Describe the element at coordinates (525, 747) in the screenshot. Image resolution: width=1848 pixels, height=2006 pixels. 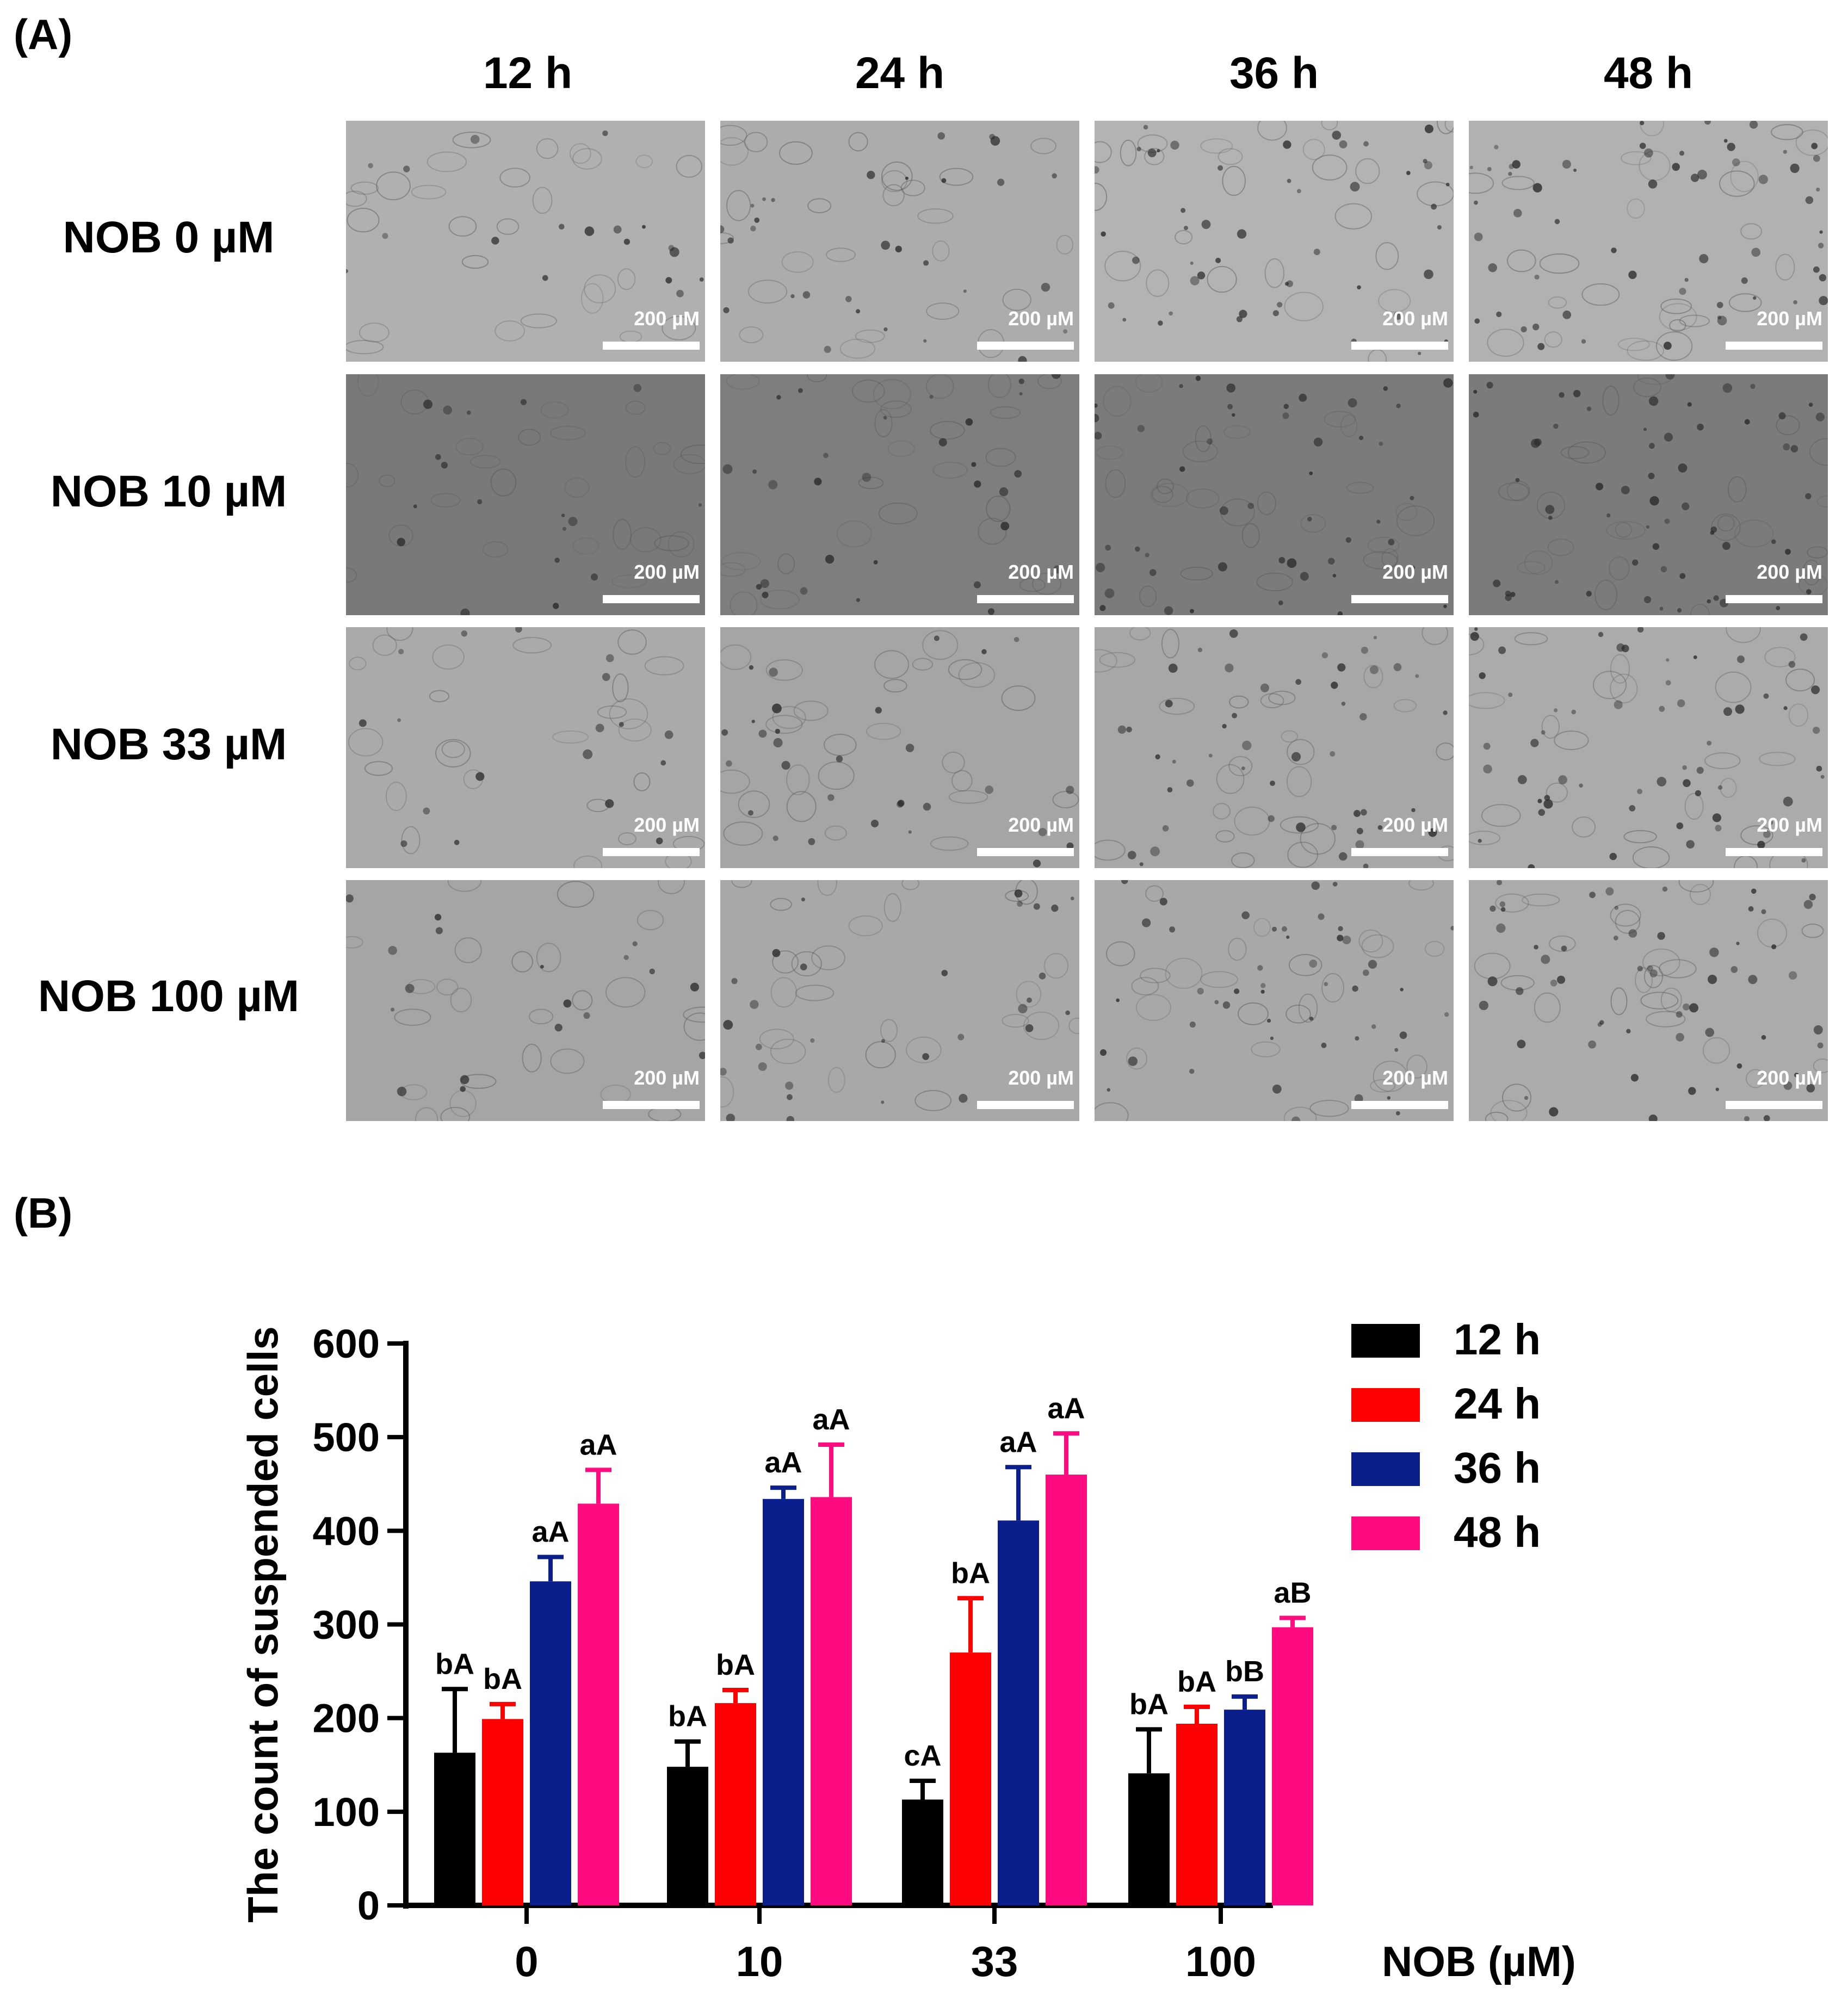
I see `micrograph-row3-col1: 200 µM` at that location.